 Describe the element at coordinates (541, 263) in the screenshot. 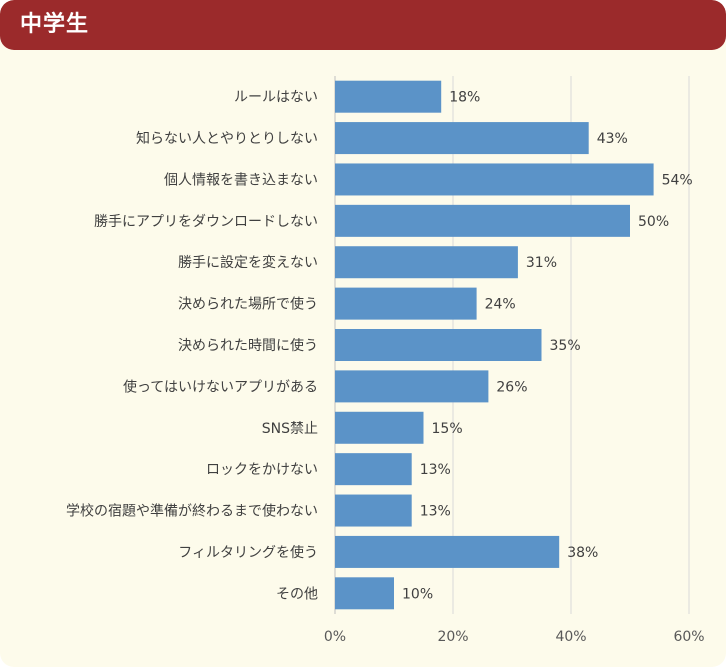

I see `value-label: 31%` at that location.